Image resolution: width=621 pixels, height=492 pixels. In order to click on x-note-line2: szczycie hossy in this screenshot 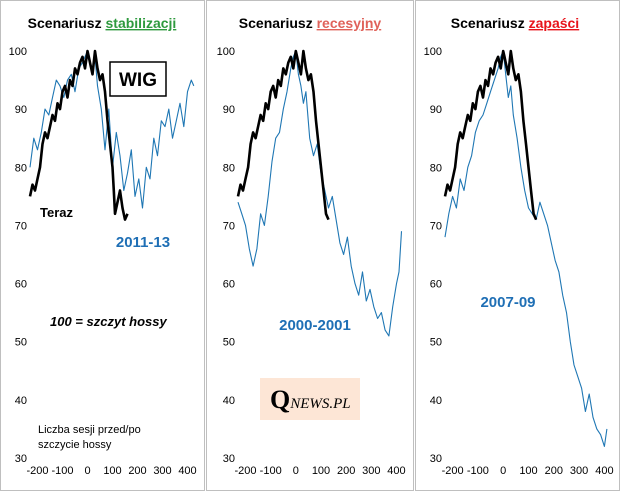, I will do `click(75, 445)`.